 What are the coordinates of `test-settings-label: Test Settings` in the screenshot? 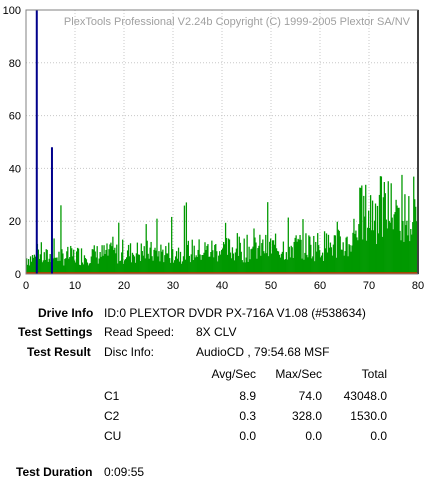 It's located at (55, 332).